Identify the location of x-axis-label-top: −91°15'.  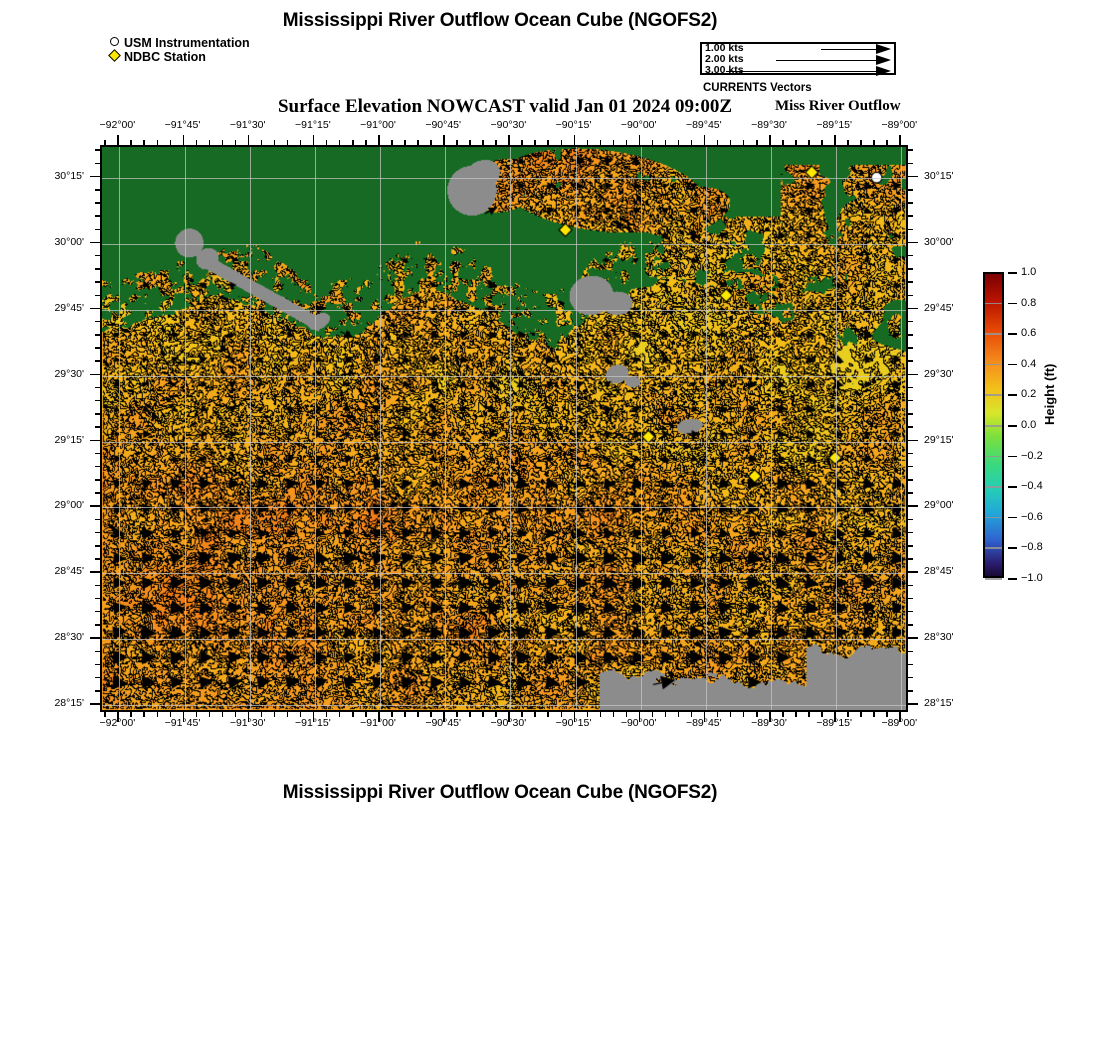
(313, 125).